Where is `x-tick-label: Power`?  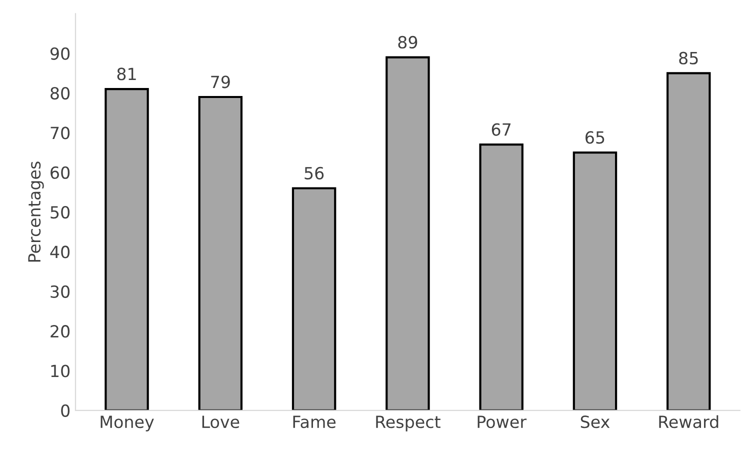
x-tick-label: Power is located at coordinates (502, 422).